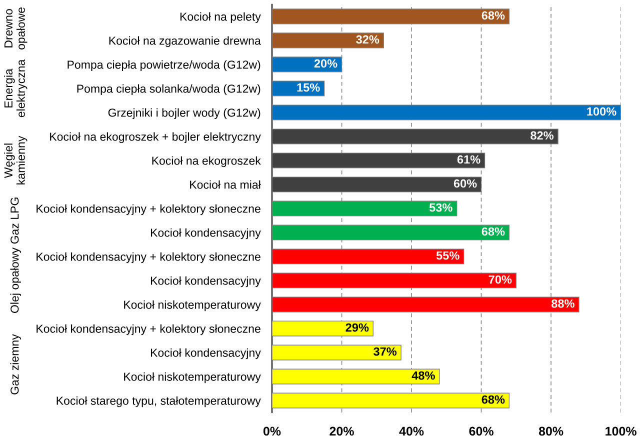  I want to click on y-tick-label: Kocioł na pelety, so click(220, 18).